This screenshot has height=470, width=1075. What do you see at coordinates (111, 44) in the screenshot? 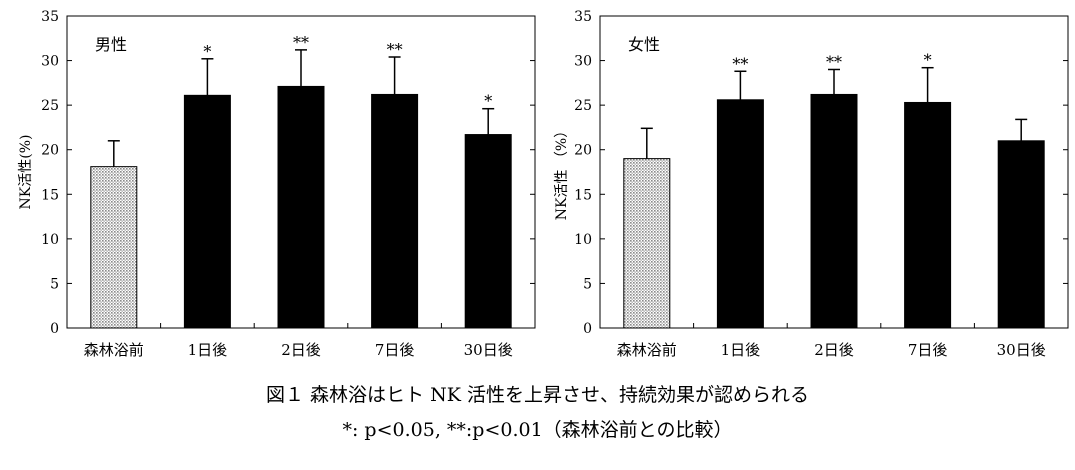
I see `panel-title: 男性` at bounding box center [111, 44].